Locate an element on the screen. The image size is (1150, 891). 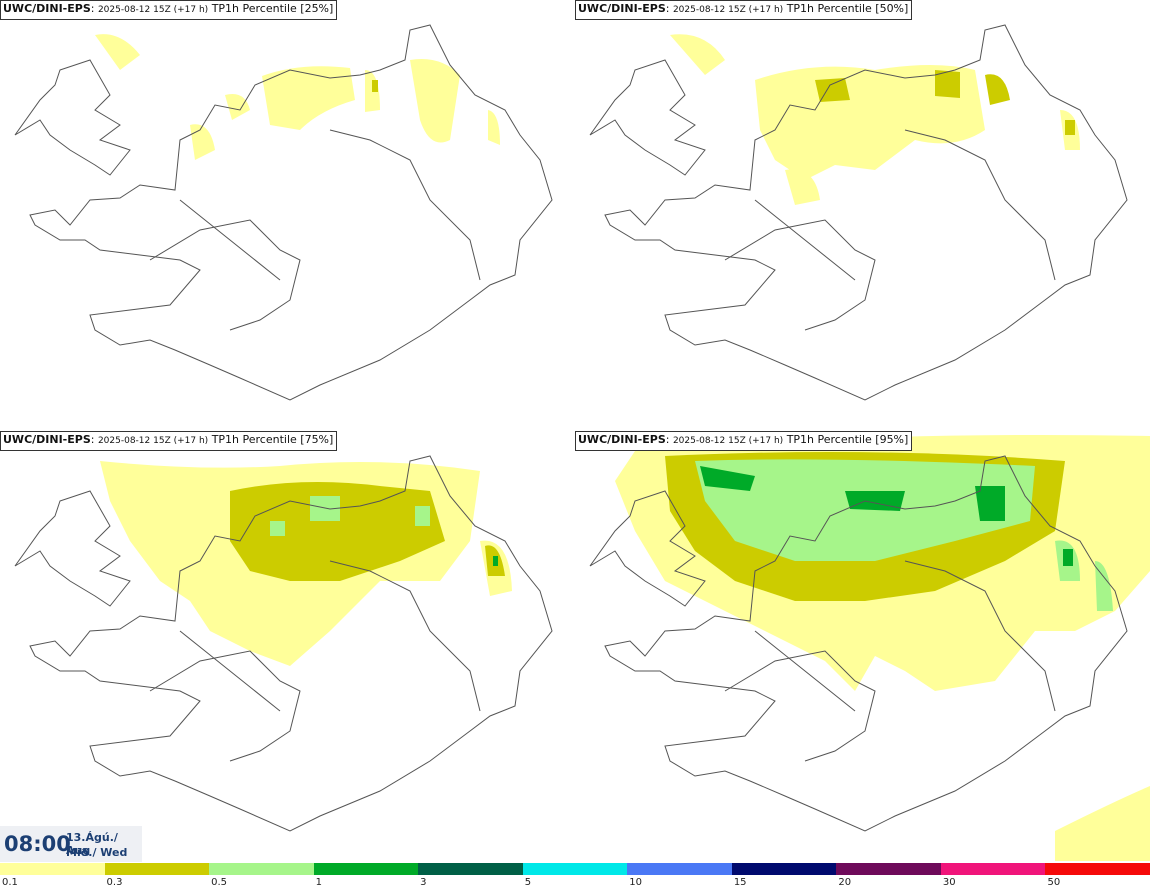
product-name: TP1h Percentile [95%] is located at coordinates (847, 439).